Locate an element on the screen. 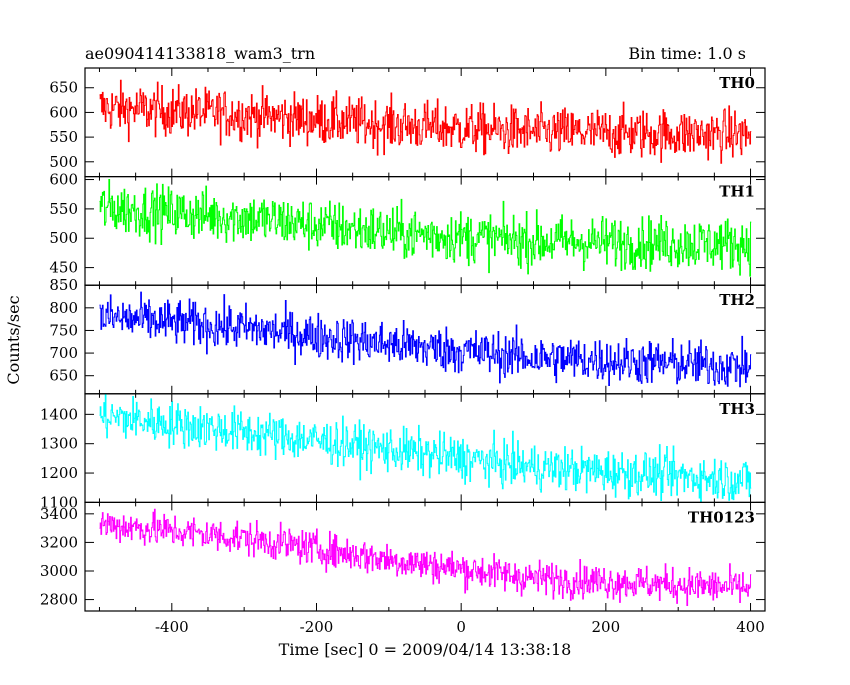 This screenshot has height=685, width=850. y-tick-label: 2800 is located at coordinates (59, 600).